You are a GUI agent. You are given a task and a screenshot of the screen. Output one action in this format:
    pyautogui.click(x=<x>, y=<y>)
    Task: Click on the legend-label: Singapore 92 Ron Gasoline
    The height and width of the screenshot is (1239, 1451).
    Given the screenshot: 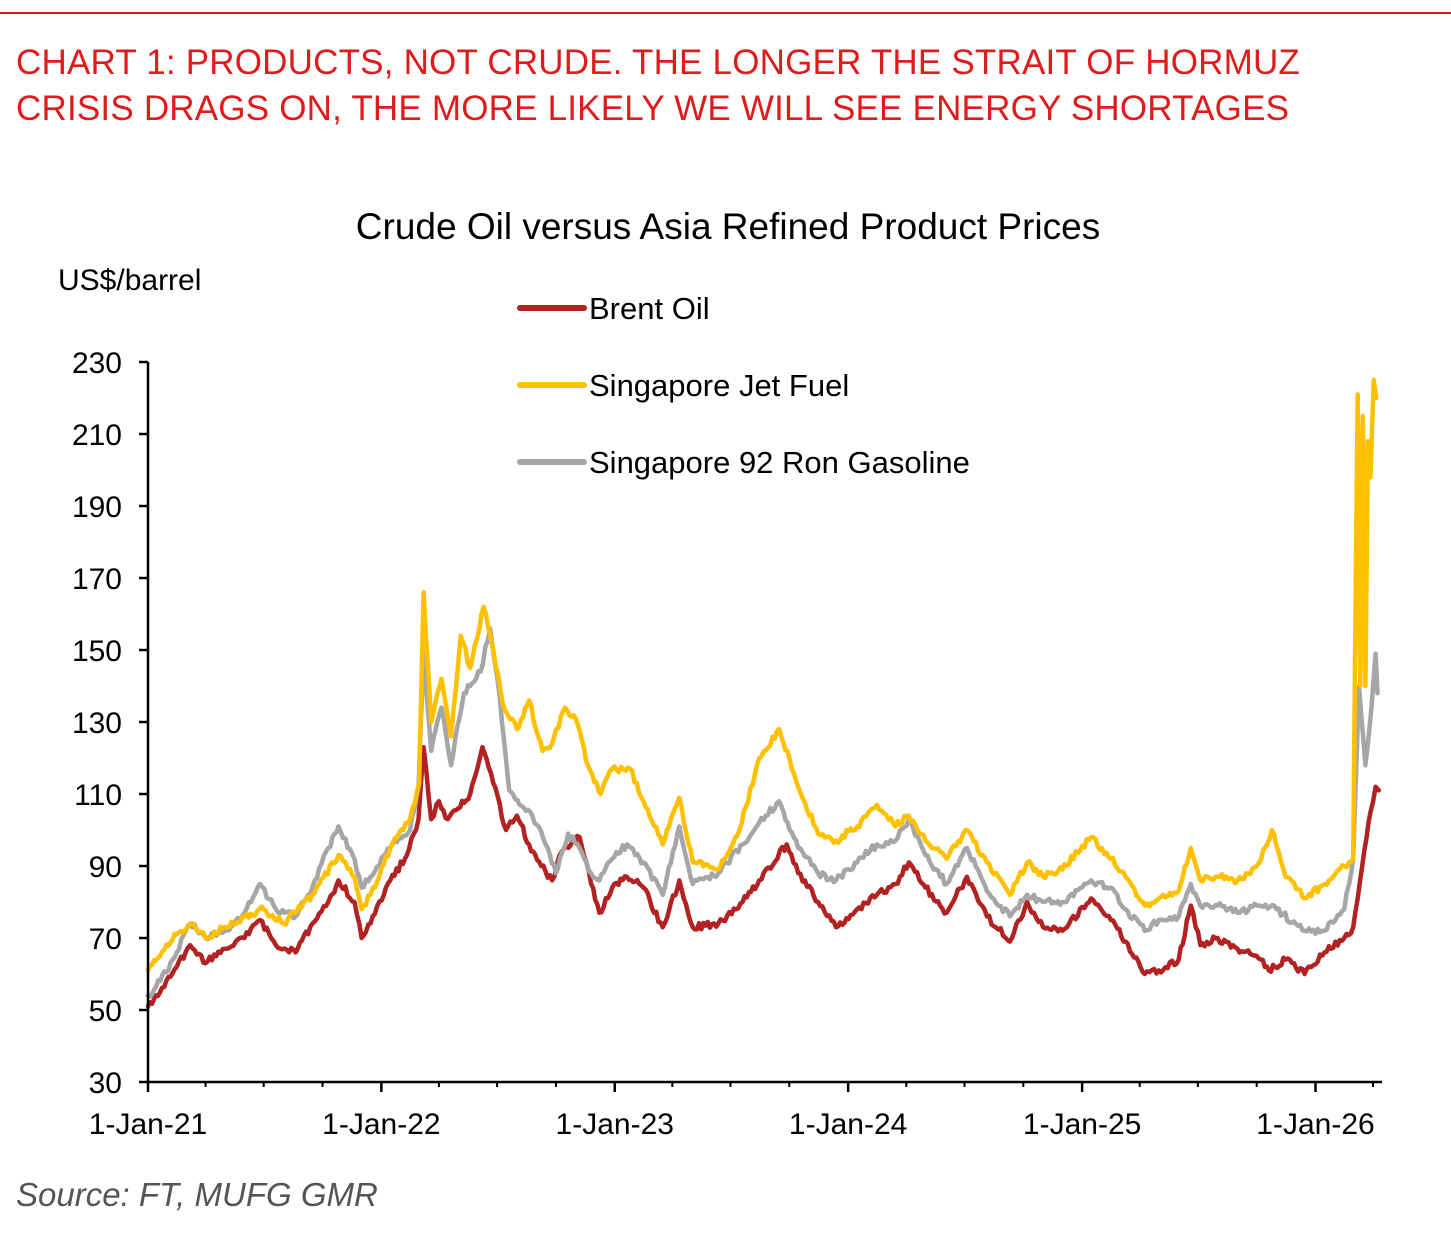 What is the action you would take?
    pyautogui.click(x=779, y=462)
    